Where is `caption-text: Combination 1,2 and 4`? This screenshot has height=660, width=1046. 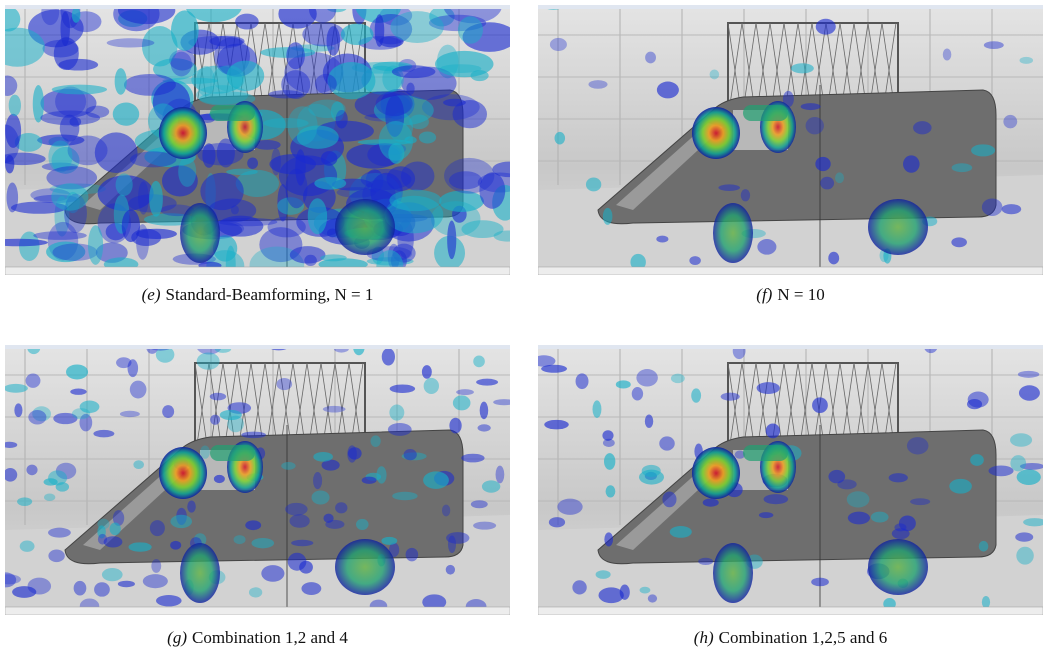 caption-text: Combination 1,2 and 4 is located at coordinates (270, 637).